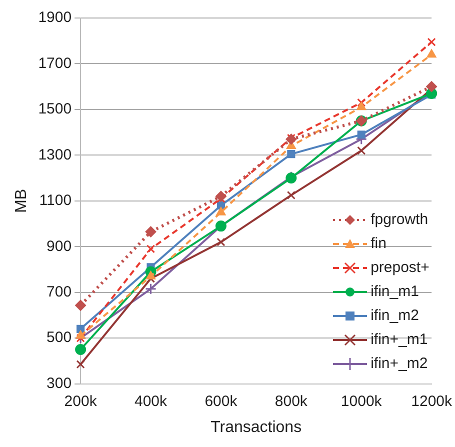 Image resolution: width=455 pixels, height=447 pixels. I want to click on x-tick-label: 1000k, so click(361, 401).